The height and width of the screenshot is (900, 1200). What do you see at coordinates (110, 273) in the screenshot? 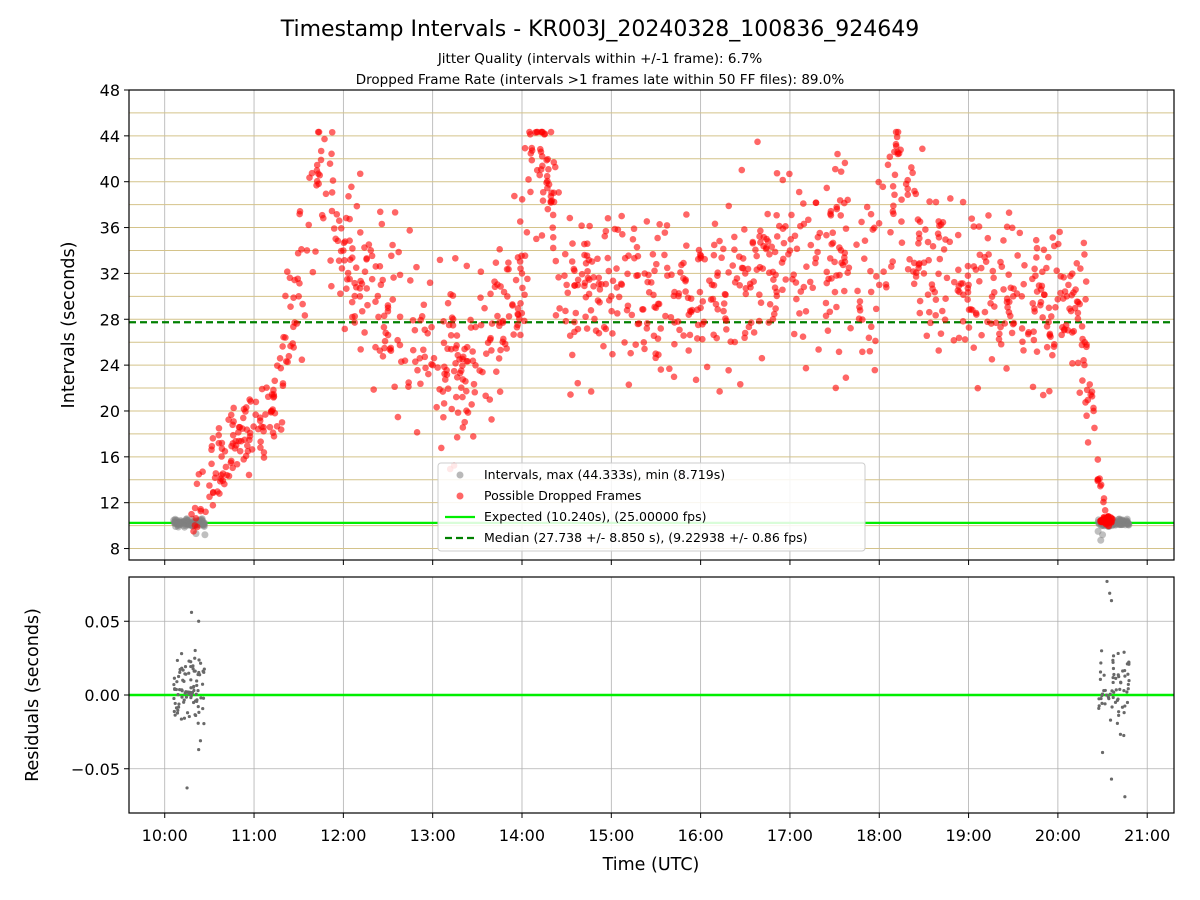
I see `top-ytick-label-6: 32` at bounding box center [110, 273].